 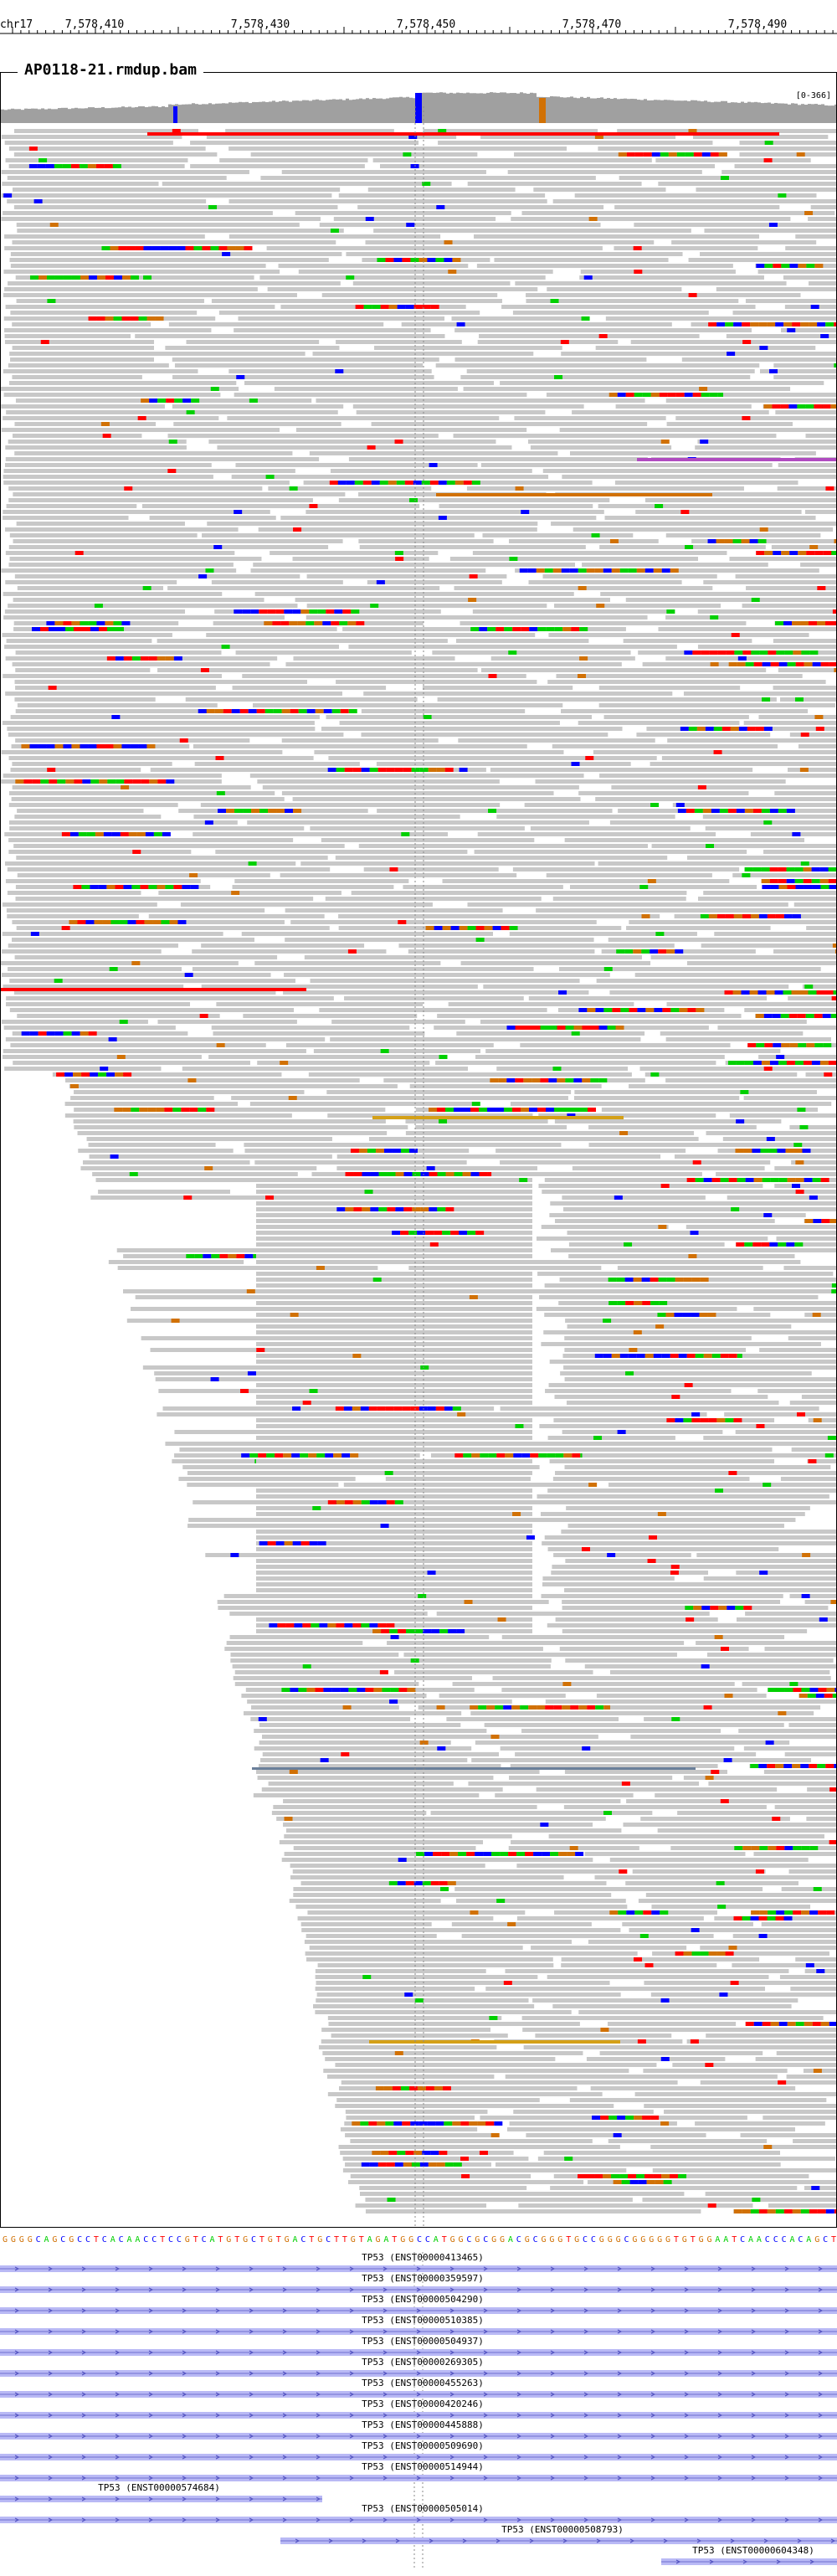 I want to click on transcript-label: TP53 (ENST00000505014), so click(x=423, y=2509).